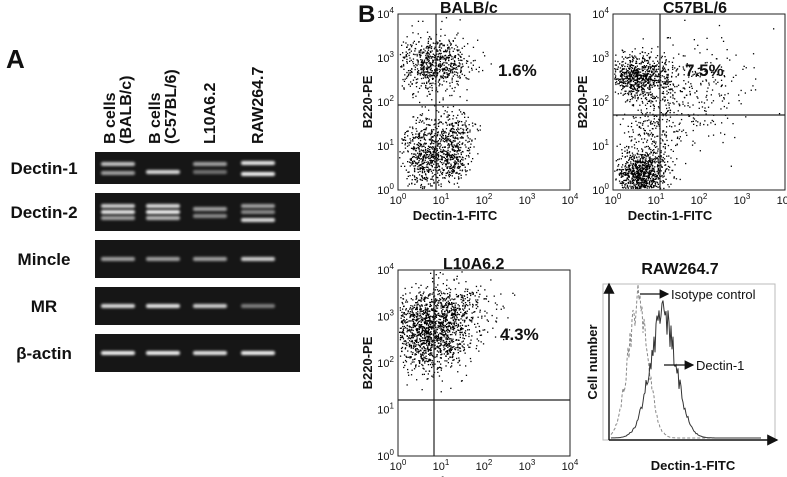 The width and height of the screenshot is (787, 477). I want to click on gel-band, so click(163, 218).